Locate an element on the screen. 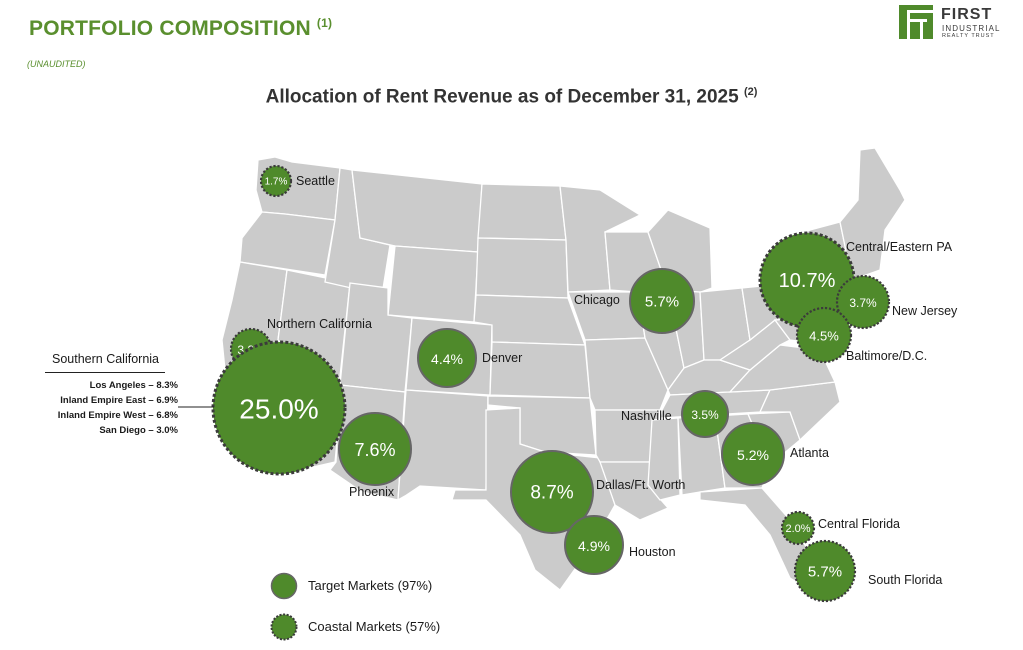 The image size is (1023, 650). company-logo: FIRST INDUSTRIAL REALTY TRUST is located at coordinates (956, 23).